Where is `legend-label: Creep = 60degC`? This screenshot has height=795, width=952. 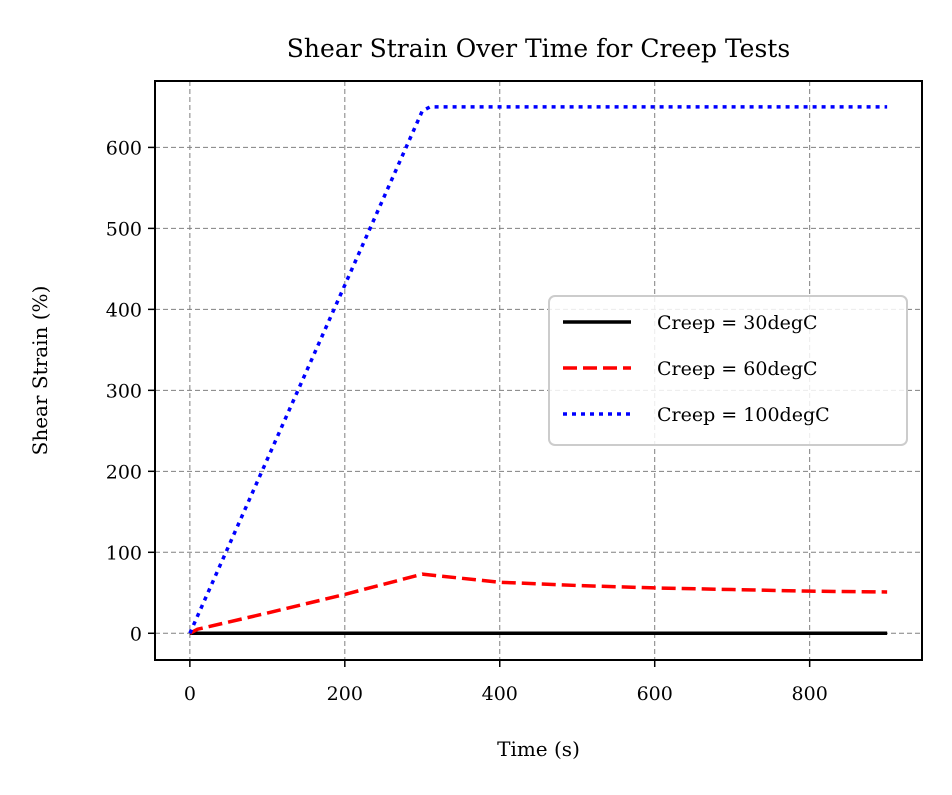
legend-label: Creep = 60degC is located at coordinates (737, 369).